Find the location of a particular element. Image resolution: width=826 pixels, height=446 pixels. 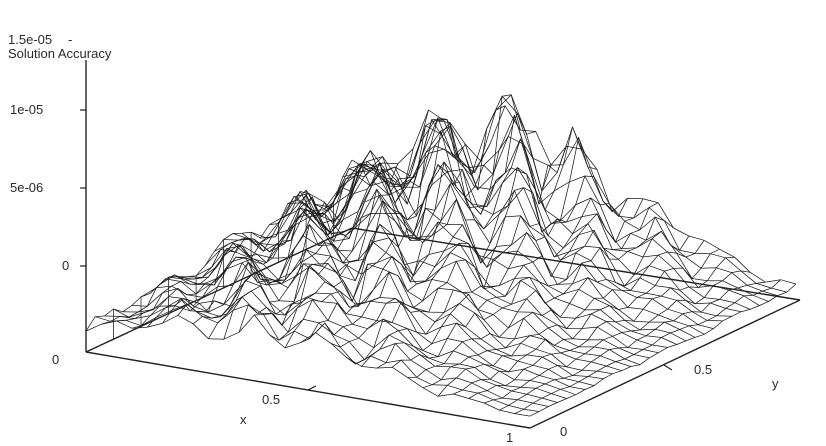

z-tick-label-1e05: 1e-05 is located at coordinates (26, 109).